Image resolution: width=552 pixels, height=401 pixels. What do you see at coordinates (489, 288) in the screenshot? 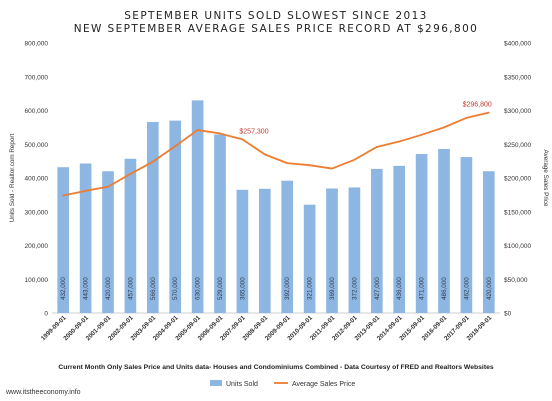
I see `bar-label-2018-09-01: 420,000` at bounding box center [489, 288].